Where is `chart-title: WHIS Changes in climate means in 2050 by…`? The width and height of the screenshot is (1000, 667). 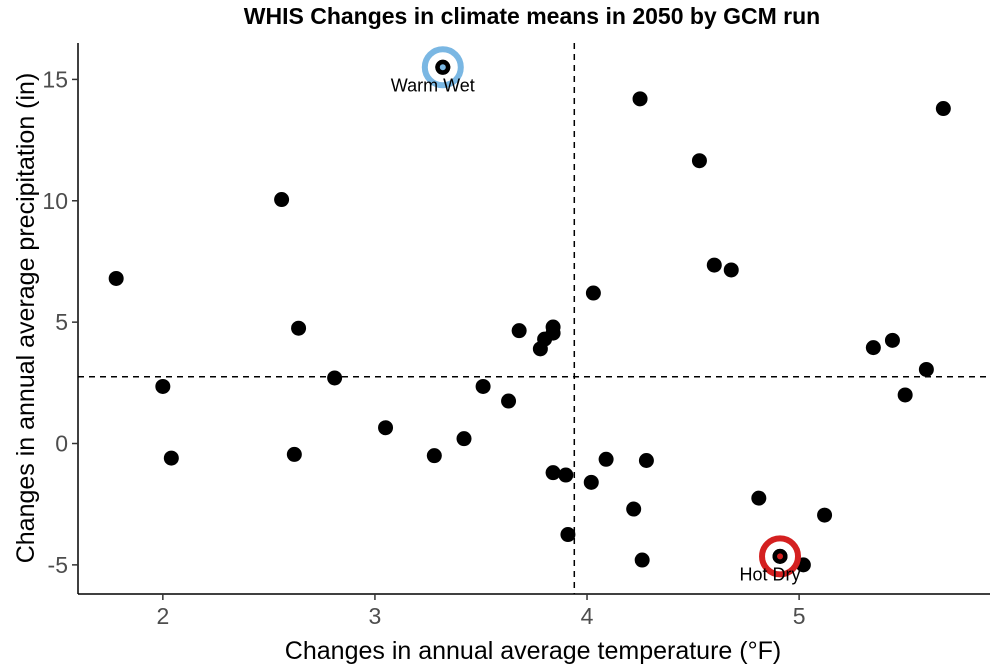 chart-title: WHIS Changes in climate means in 2050 by… is located at coordinates (532, 16).